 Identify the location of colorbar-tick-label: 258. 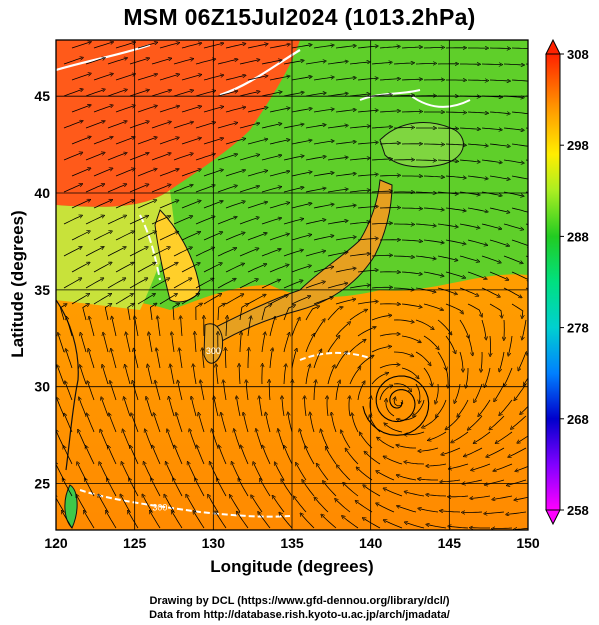
(578, 510).